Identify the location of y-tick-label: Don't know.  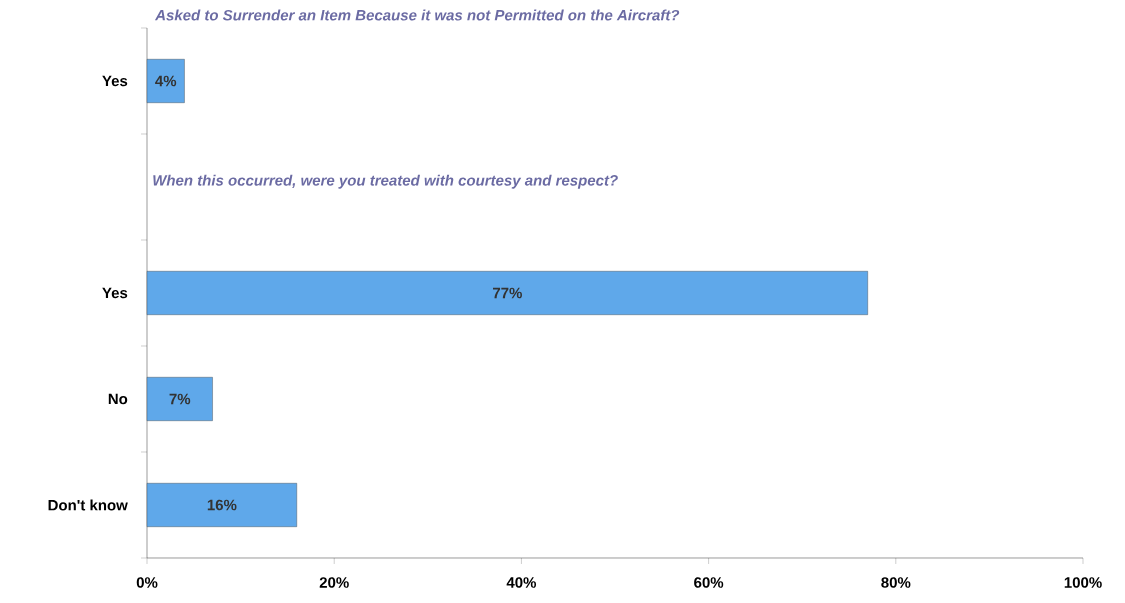
(88, 505).